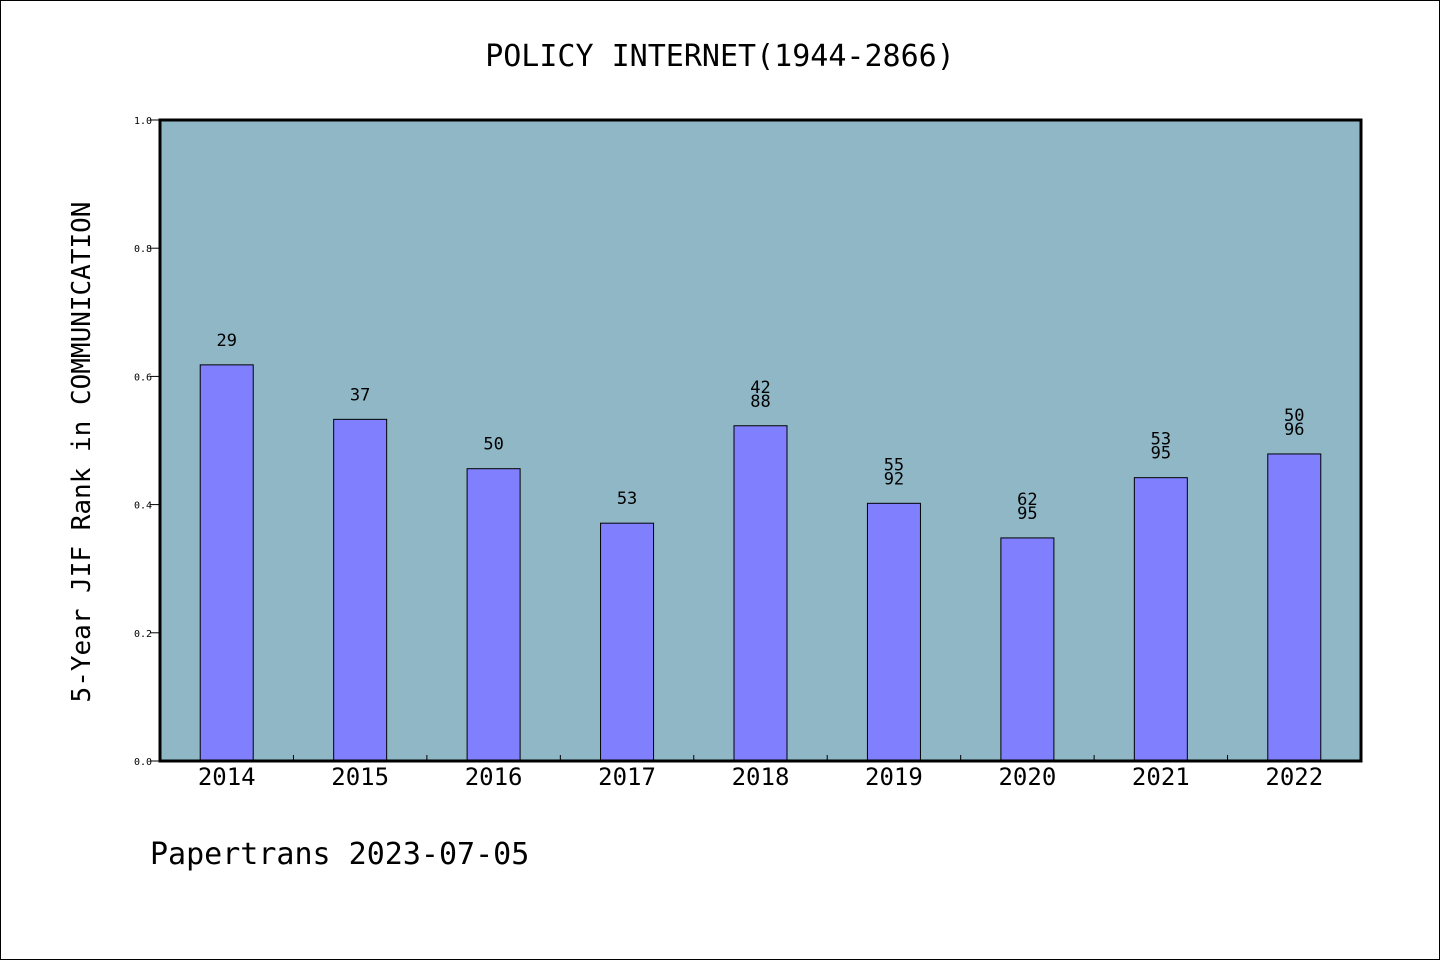 This screenshot has width=1440, height=960. Describe the element at coordinates (1294, 416) in the screenshot. I see `bar-label-2022-1: 50` at that location.